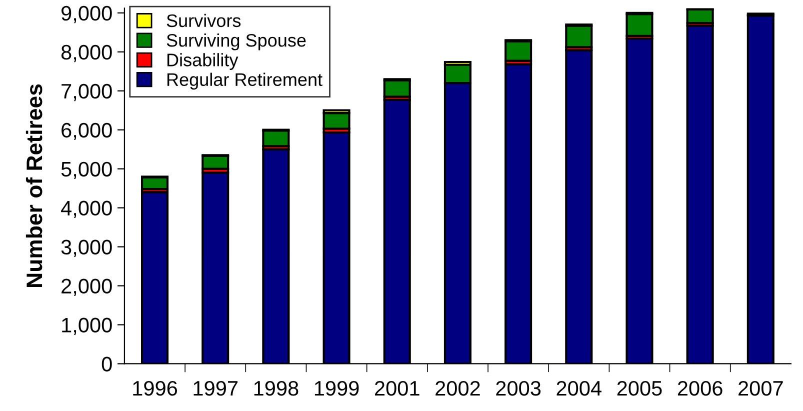 The image size is (803, 411). Describe the element at coordinates (86, 209) in the screenshot. I see `y-tick-label: 4,000` at that location.